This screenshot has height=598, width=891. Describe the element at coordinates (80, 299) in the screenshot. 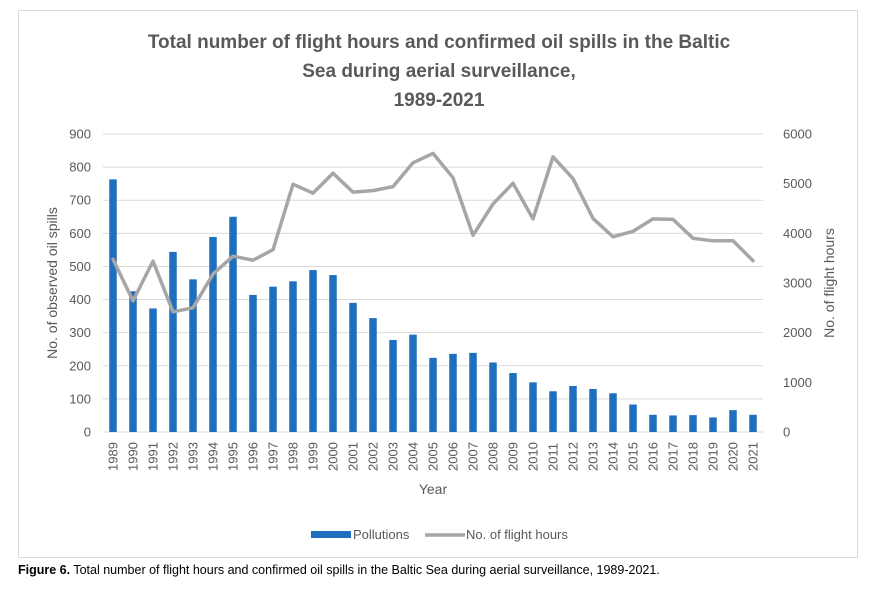

I see `y-left-tick-label: 400` at that location.